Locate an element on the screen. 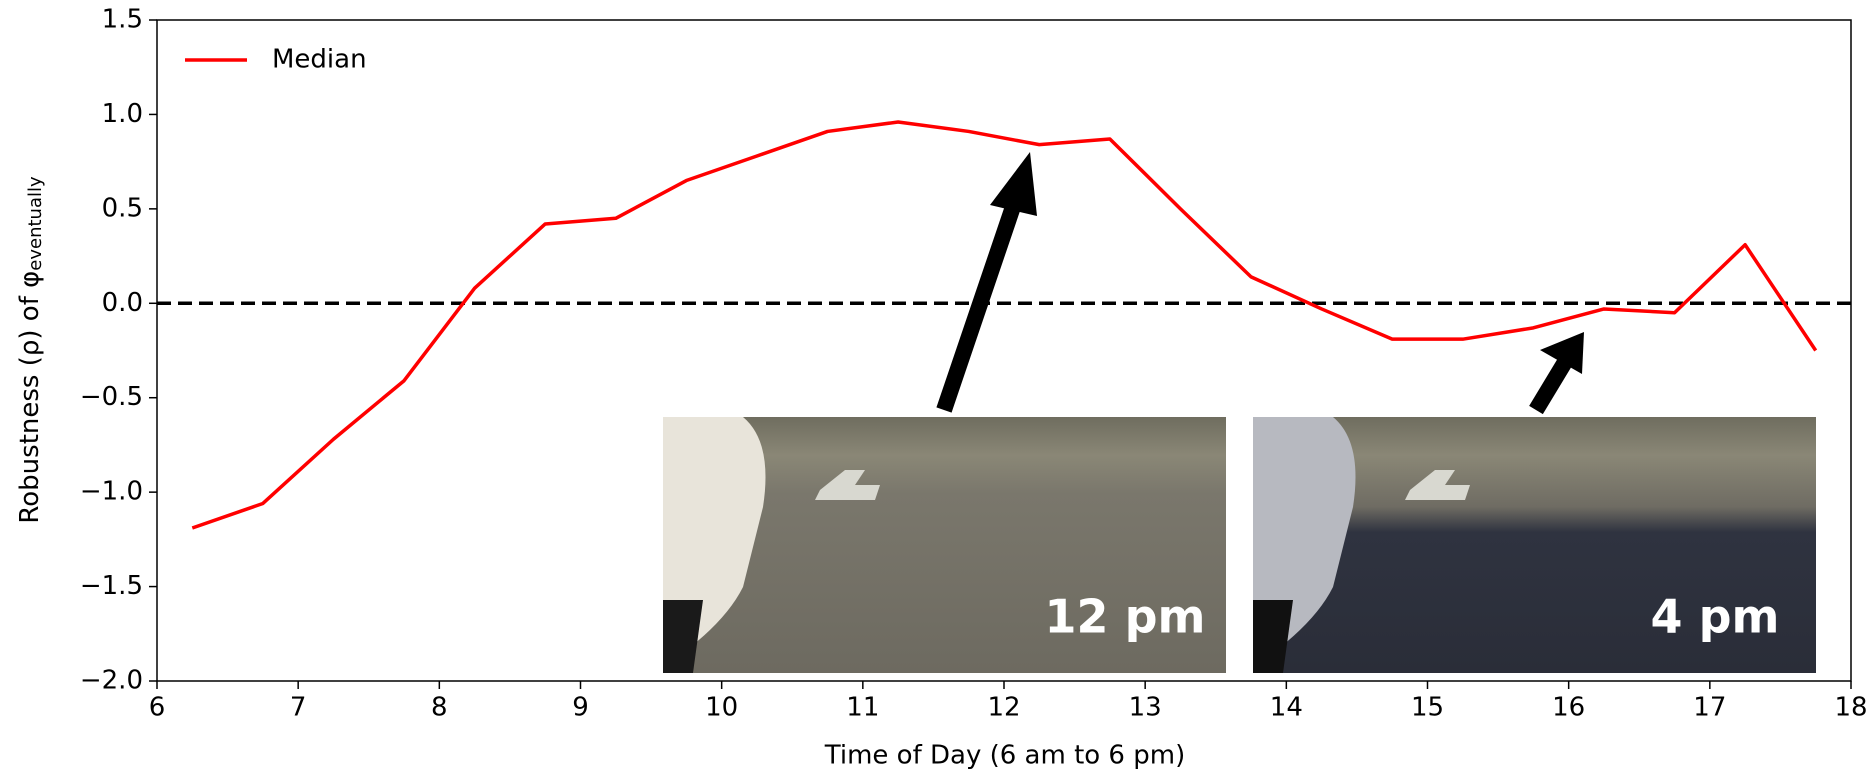 The height and width of the screenshot is (772, 1874). inset-label: 12 pm is located at coordinates (1125, 617).